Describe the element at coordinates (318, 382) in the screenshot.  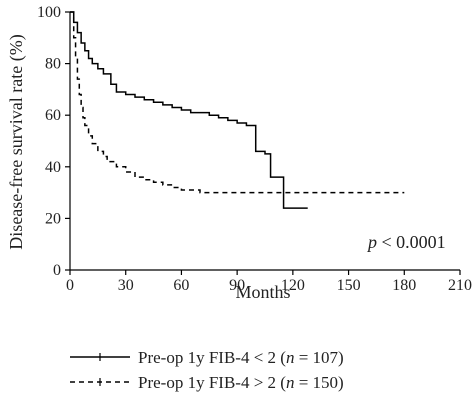
I see `legend-label-fib4-high-suffix: = 150)` at that location.